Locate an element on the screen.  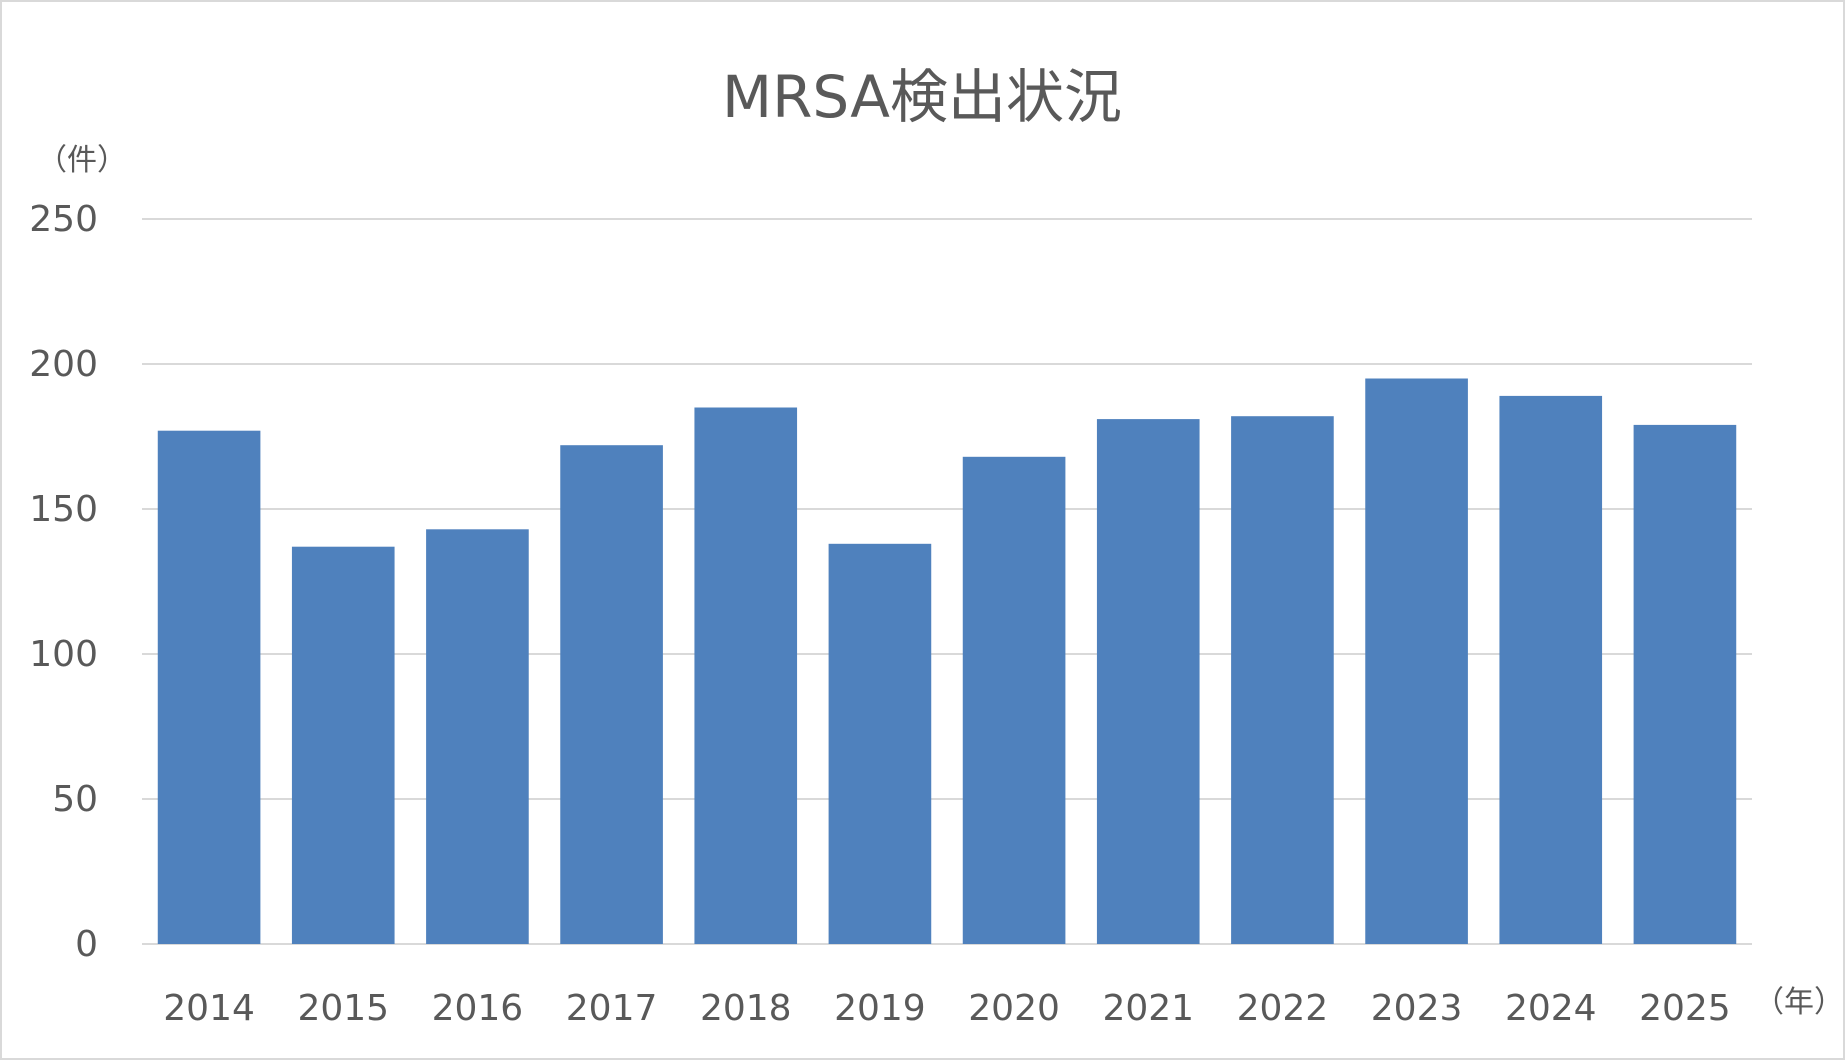
chart-title: MRSA検出状況 is located at coordinates (922, 97).